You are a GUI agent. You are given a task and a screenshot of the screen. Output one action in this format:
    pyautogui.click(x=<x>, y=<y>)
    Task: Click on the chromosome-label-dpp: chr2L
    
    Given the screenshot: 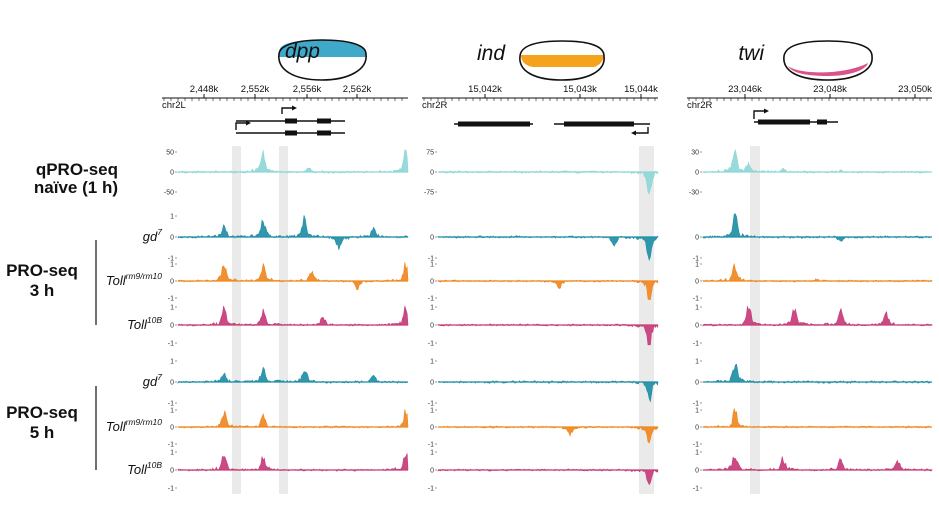 What is the action you would take?
    pyautogui.click(x=174, y=105)
    